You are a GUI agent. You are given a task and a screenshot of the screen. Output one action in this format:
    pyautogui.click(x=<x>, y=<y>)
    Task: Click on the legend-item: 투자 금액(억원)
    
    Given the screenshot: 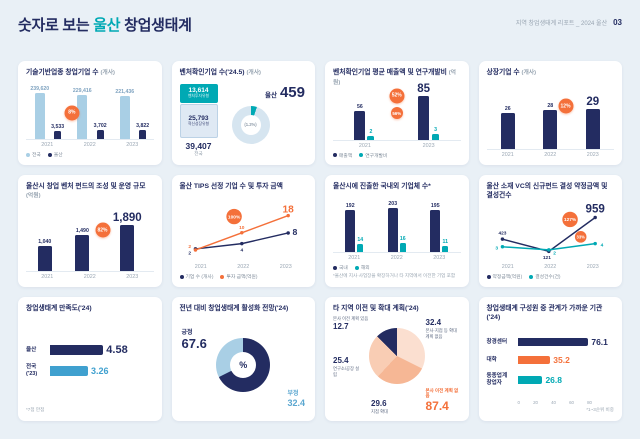 What is the action you would take?
    pyautogui.click(x=238, y=276)
    